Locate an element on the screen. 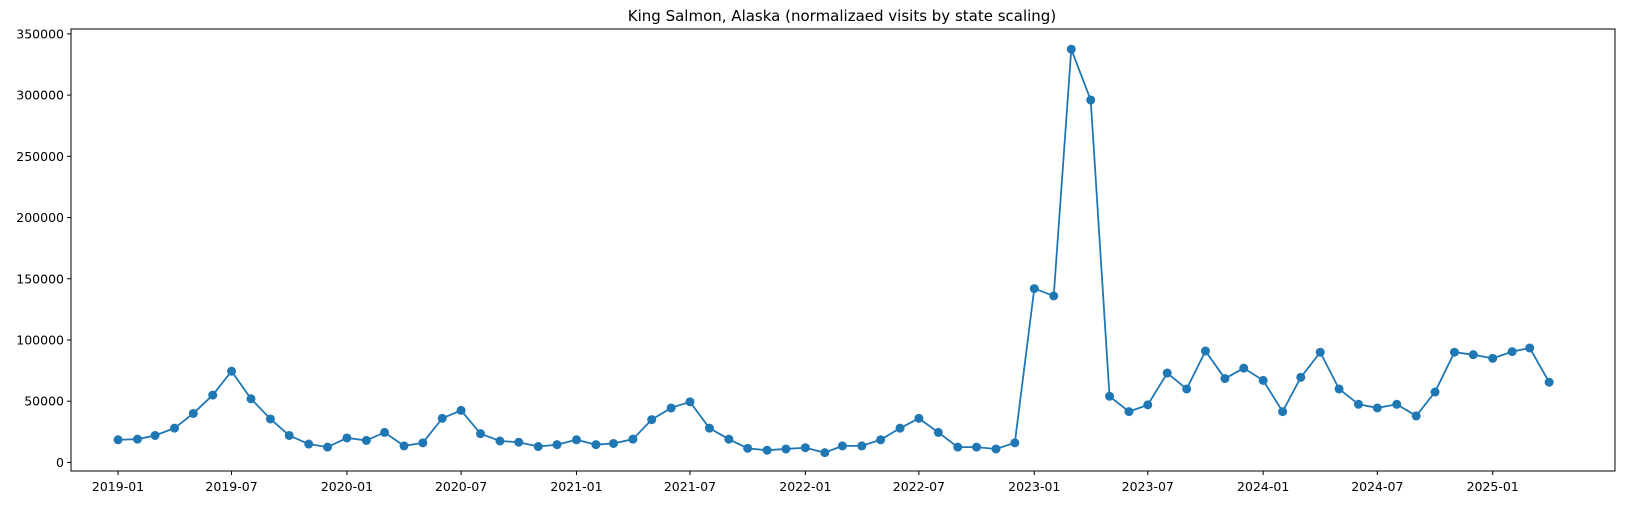 The height and width of the screenshot is (526, 1632). y-tick-label: 250000 is located at coordinates (40, 156).